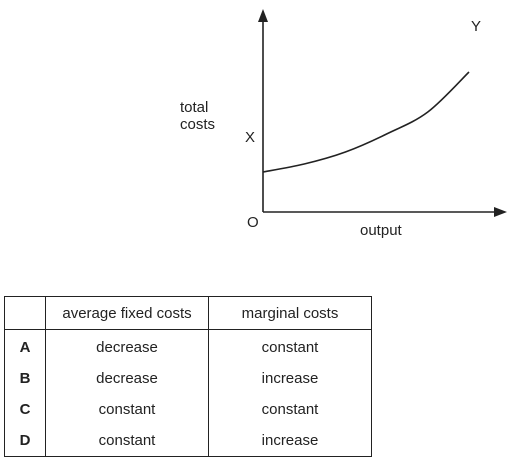 The width and height of the screenshot is (507, 457). I want to click on curve-end-label: Y, so click(476, 26).